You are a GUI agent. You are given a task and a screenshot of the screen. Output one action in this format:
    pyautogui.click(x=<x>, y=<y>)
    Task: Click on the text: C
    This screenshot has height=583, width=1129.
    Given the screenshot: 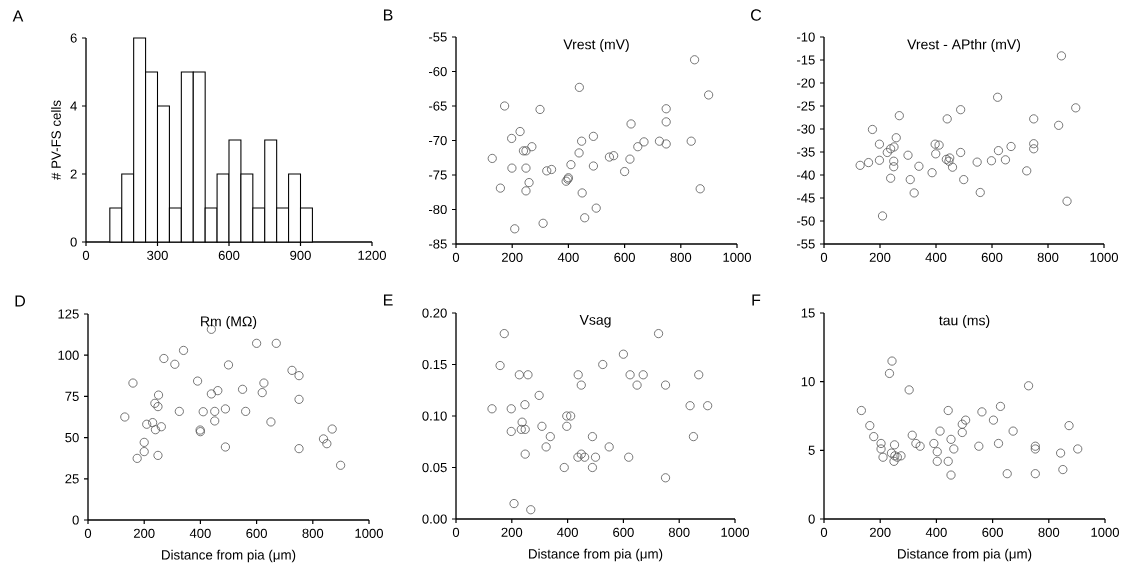 What is the action you would take?
    pyautogui.click(x=756, y=15)
    